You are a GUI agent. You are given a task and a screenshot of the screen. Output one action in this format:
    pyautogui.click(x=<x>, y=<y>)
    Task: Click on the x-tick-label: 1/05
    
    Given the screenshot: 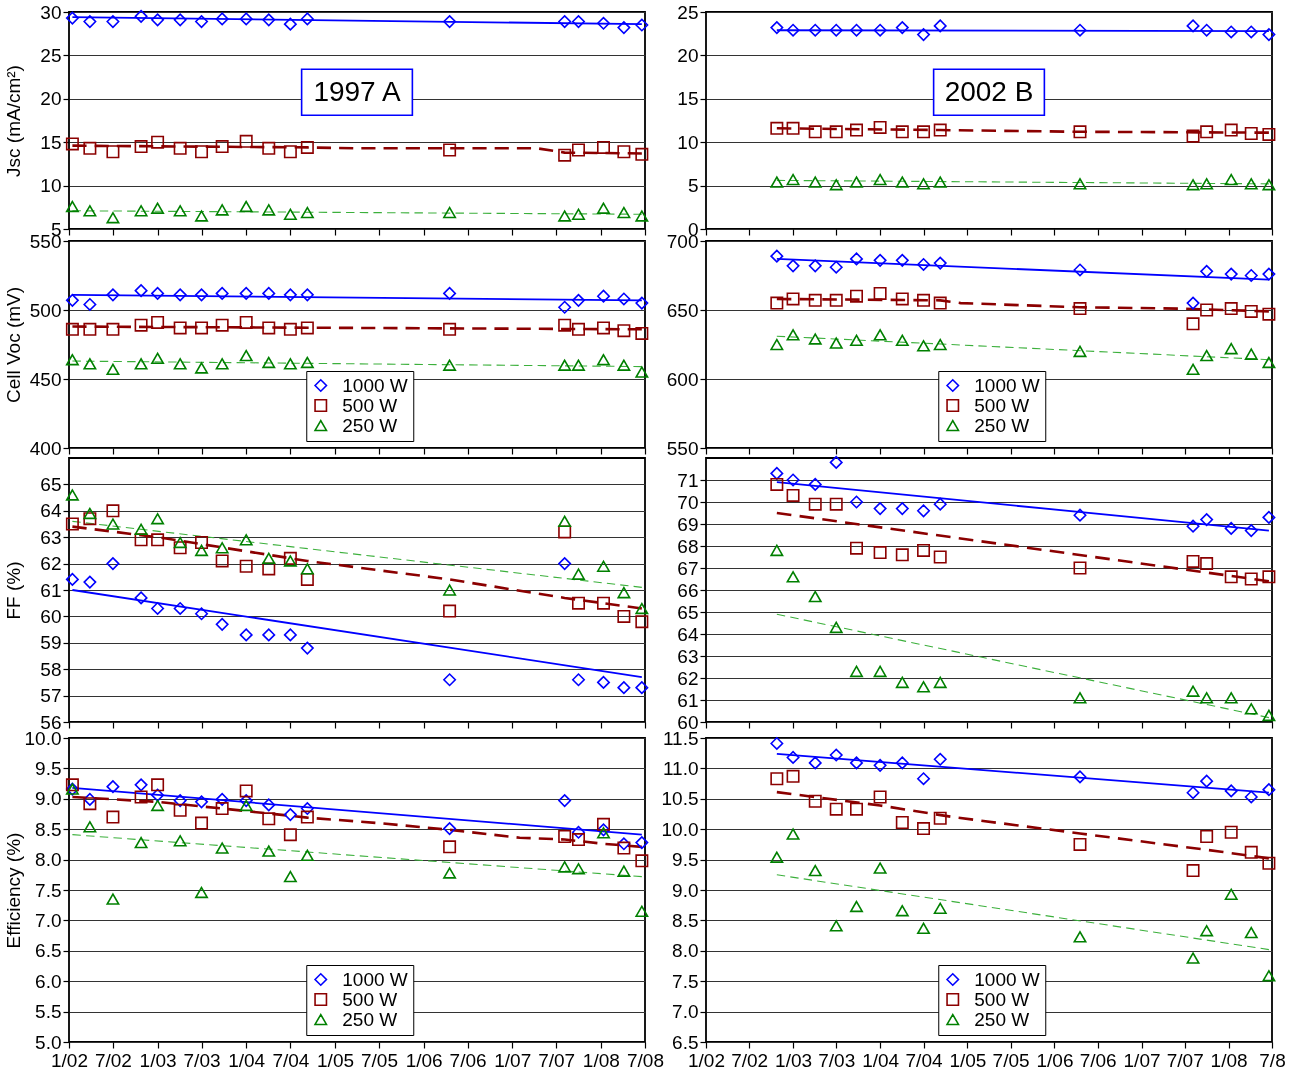 What is the action you would take?
    pyautogui.click(x=336, y=1060)
    